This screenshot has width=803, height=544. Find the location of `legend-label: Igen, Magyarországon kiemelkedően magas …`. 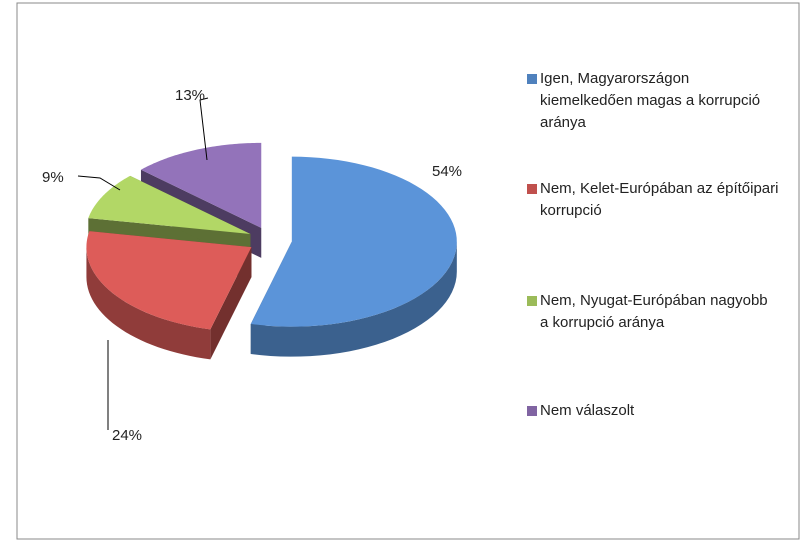

legend-label: Igen, Magyarországon kiemelkedően magas … is located at coordinates (650, 100).